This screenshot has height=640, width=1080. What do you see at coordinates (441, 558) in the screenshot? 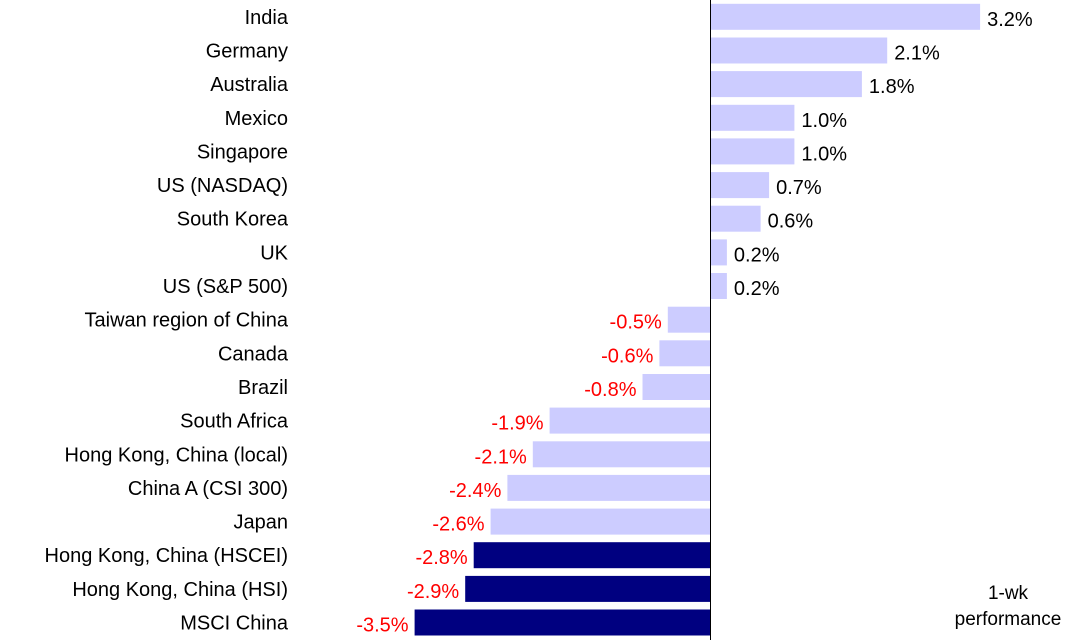
I see `data-label: -2.8%` at bounding box center [441, 558].